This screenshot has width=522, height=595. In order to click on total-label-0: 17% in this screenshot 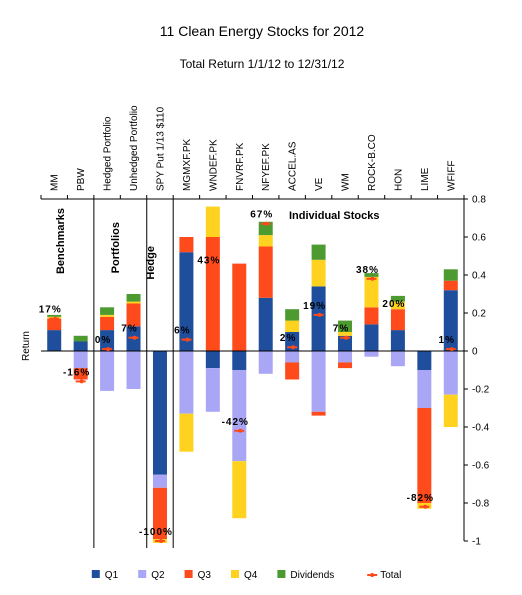, I will do `click(50, 310)`.